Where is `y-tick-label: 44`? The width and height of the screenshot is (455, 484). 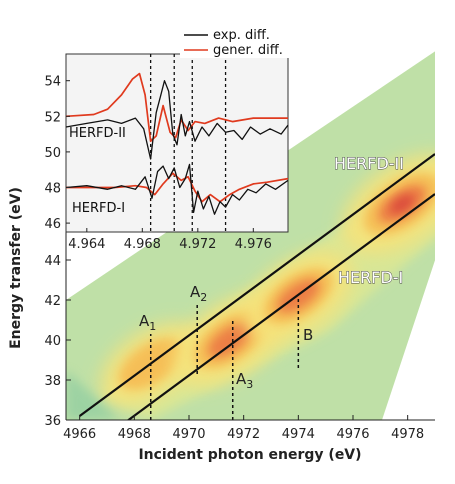
y-tick-label: 44 is located at coordinates (52, 261).